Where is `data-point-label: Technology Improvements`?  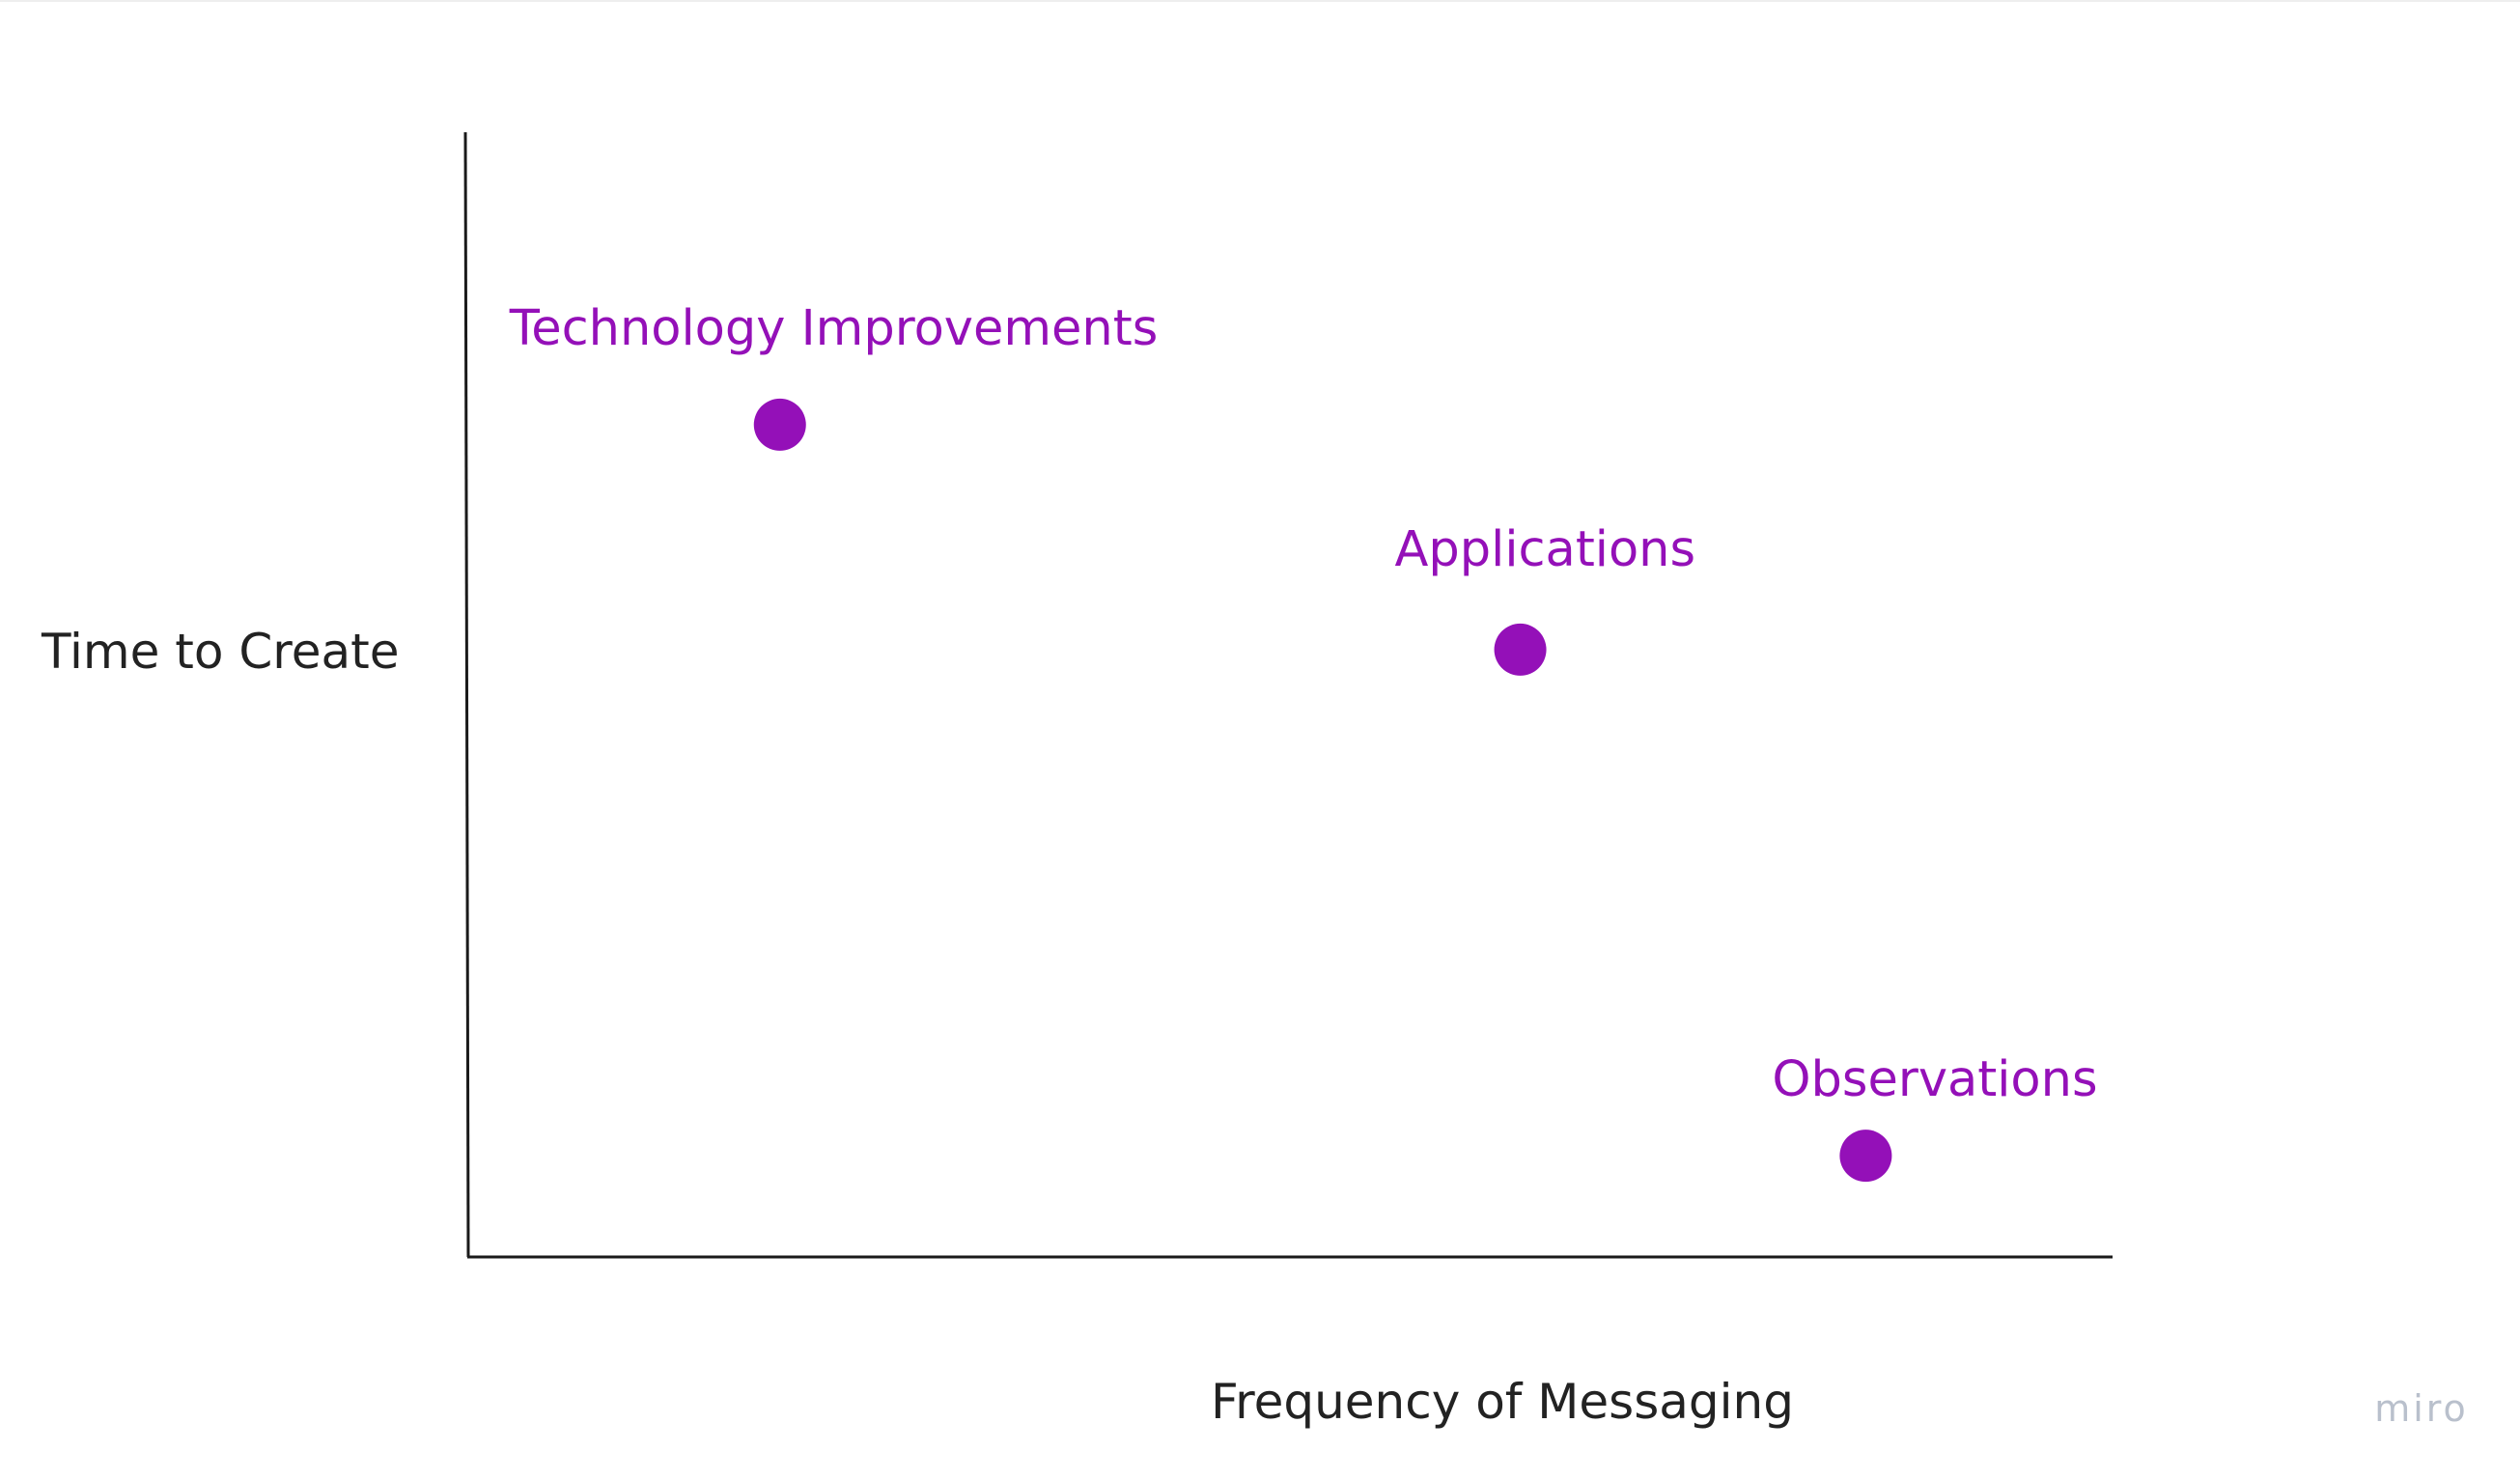 data-point-label: Technology Improvements is located at coordinates (834, 329).